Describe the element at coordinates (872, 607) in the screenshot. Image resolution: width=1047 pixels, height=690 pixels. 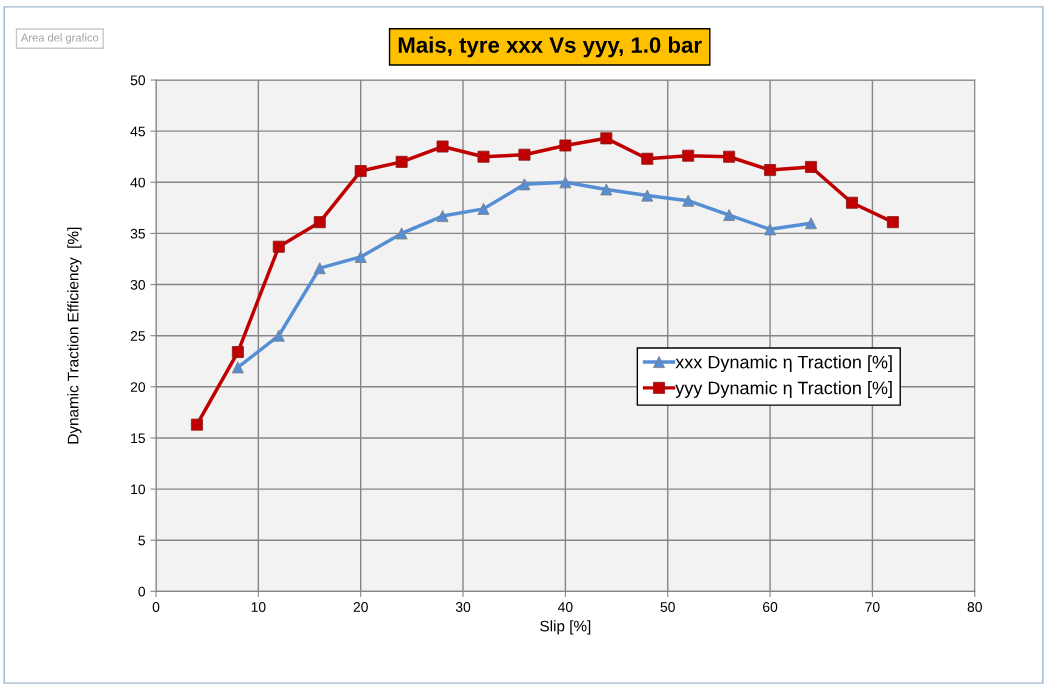
I see `x-tick-label: 70` at that location.